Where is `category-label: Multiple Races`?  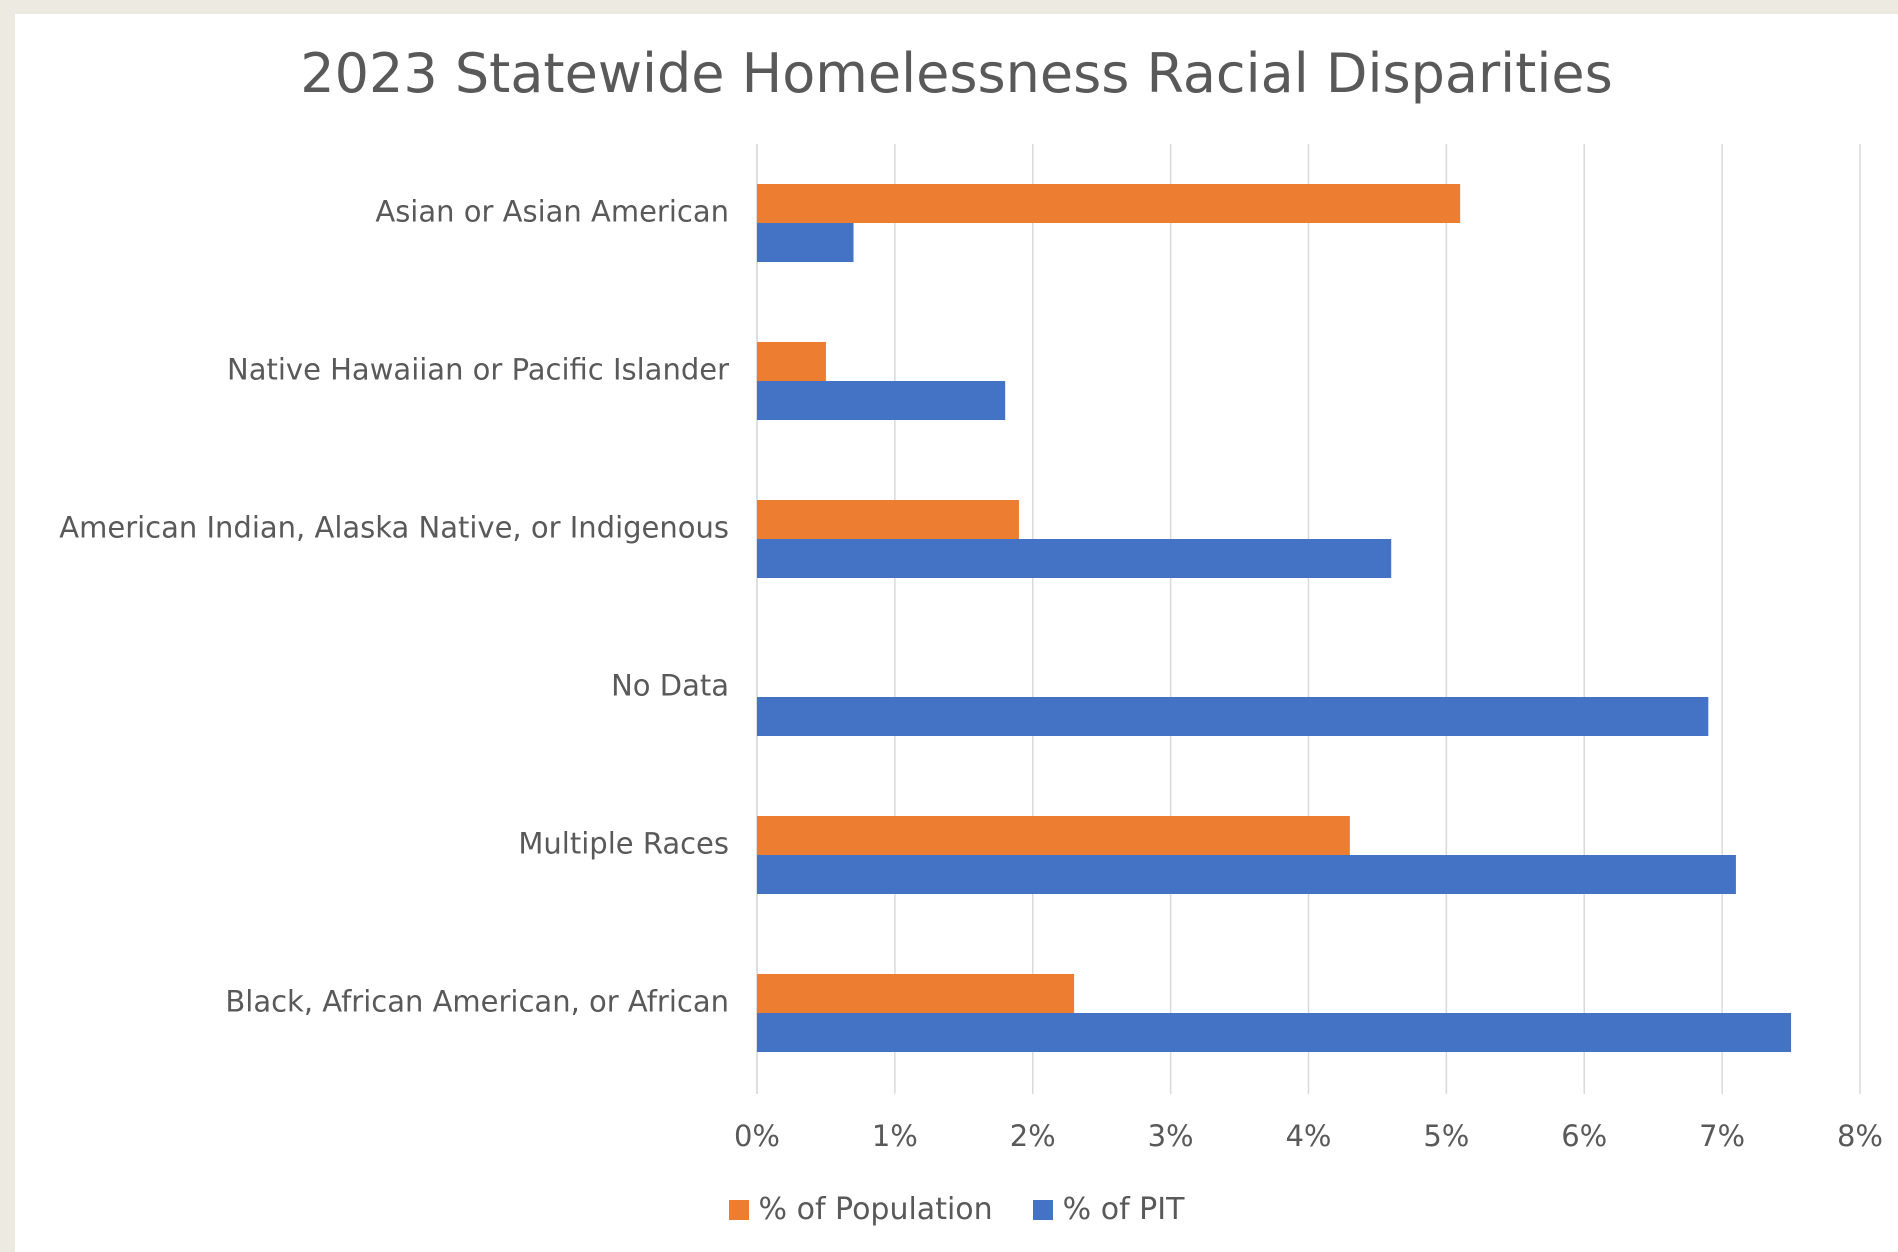
category-label: Multiple Races is located at coordinates (623, 844).